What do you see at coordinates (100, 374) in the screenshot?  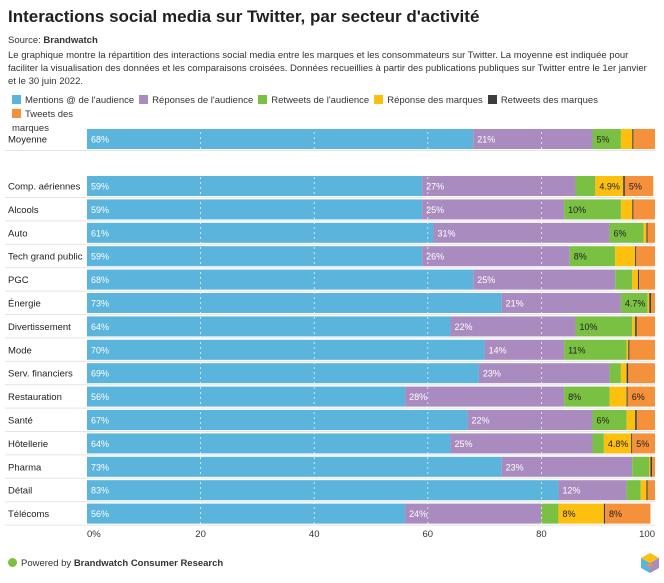 I see `data-label: 69%` at bounding box center [100, 374].